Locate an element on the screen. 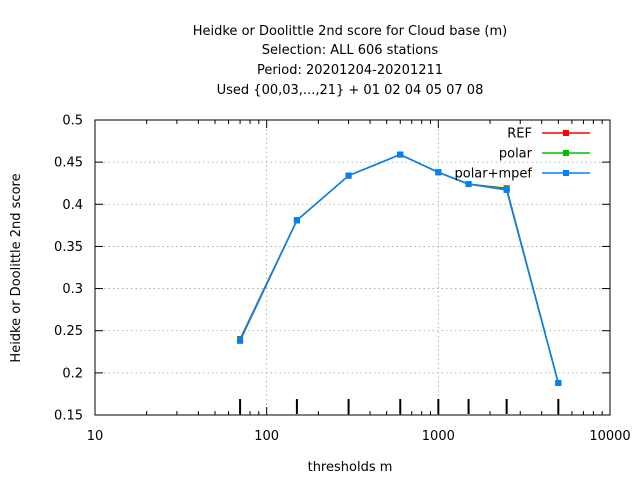  y-tick-label: 0.5 is located at coordinates (72, 121).